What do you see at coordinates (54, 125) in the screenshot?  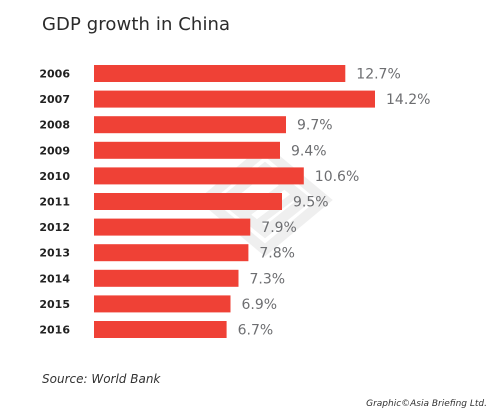 I see `year-label: 2008` at bounding box center [54, 125].